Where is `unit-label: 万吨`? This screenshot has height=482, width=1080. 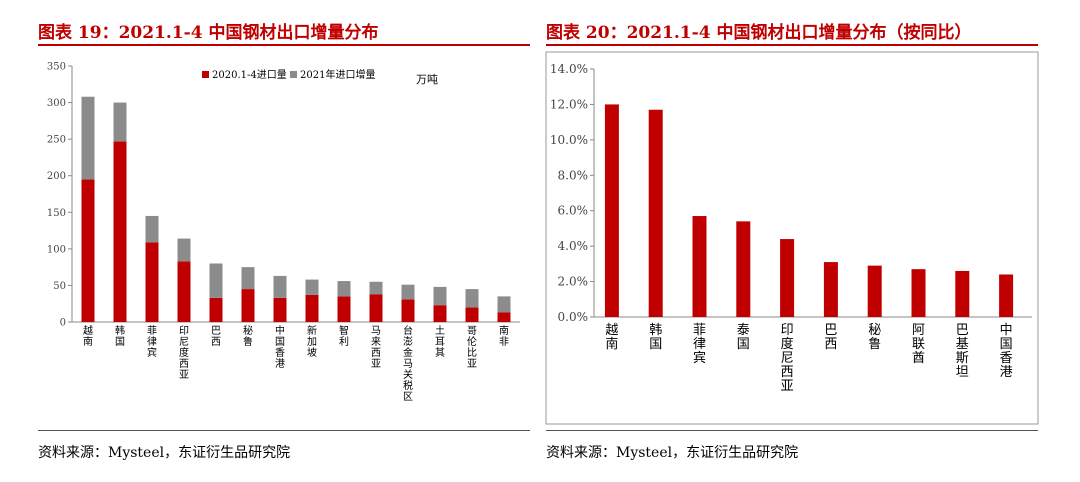
unit-label: 万吨 is located at coordinates (427, 79).